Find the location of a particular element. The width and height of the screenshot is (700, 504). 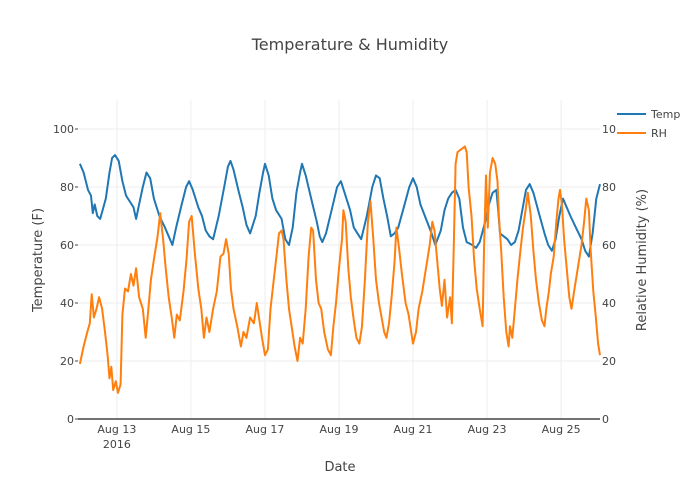

x-tick-sublabel: 2016 is located at coordinates (117, 444).